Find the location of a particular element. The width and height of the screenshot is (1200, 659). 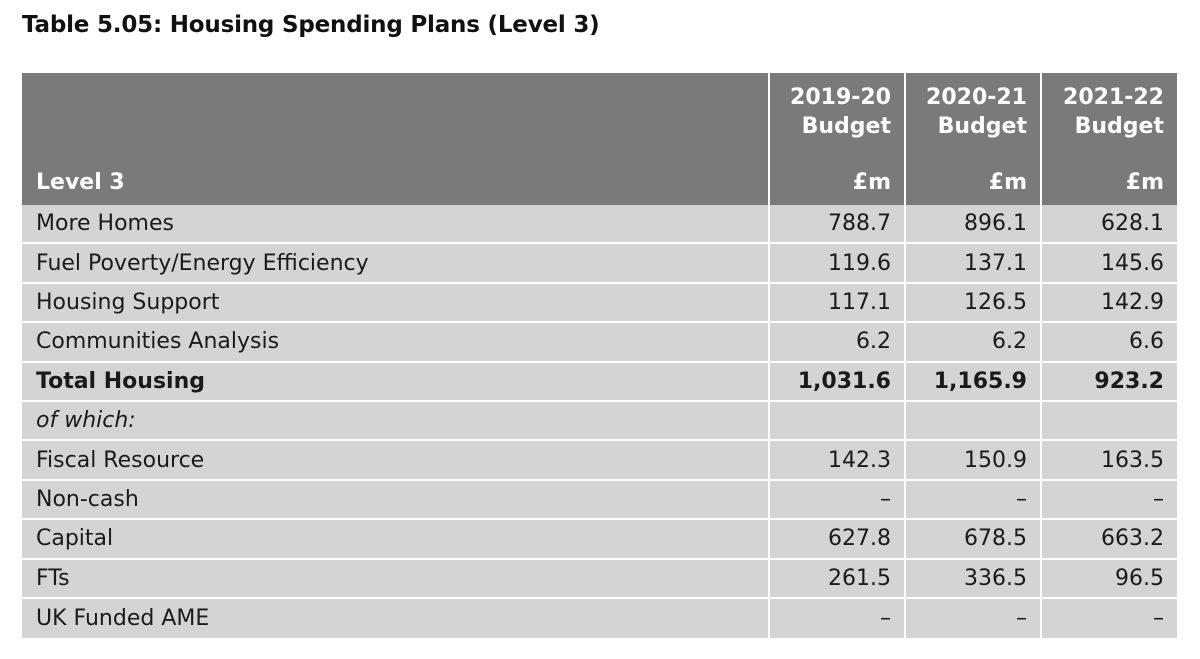

value-cell: 126.5 is located at coordinates (974, 303).